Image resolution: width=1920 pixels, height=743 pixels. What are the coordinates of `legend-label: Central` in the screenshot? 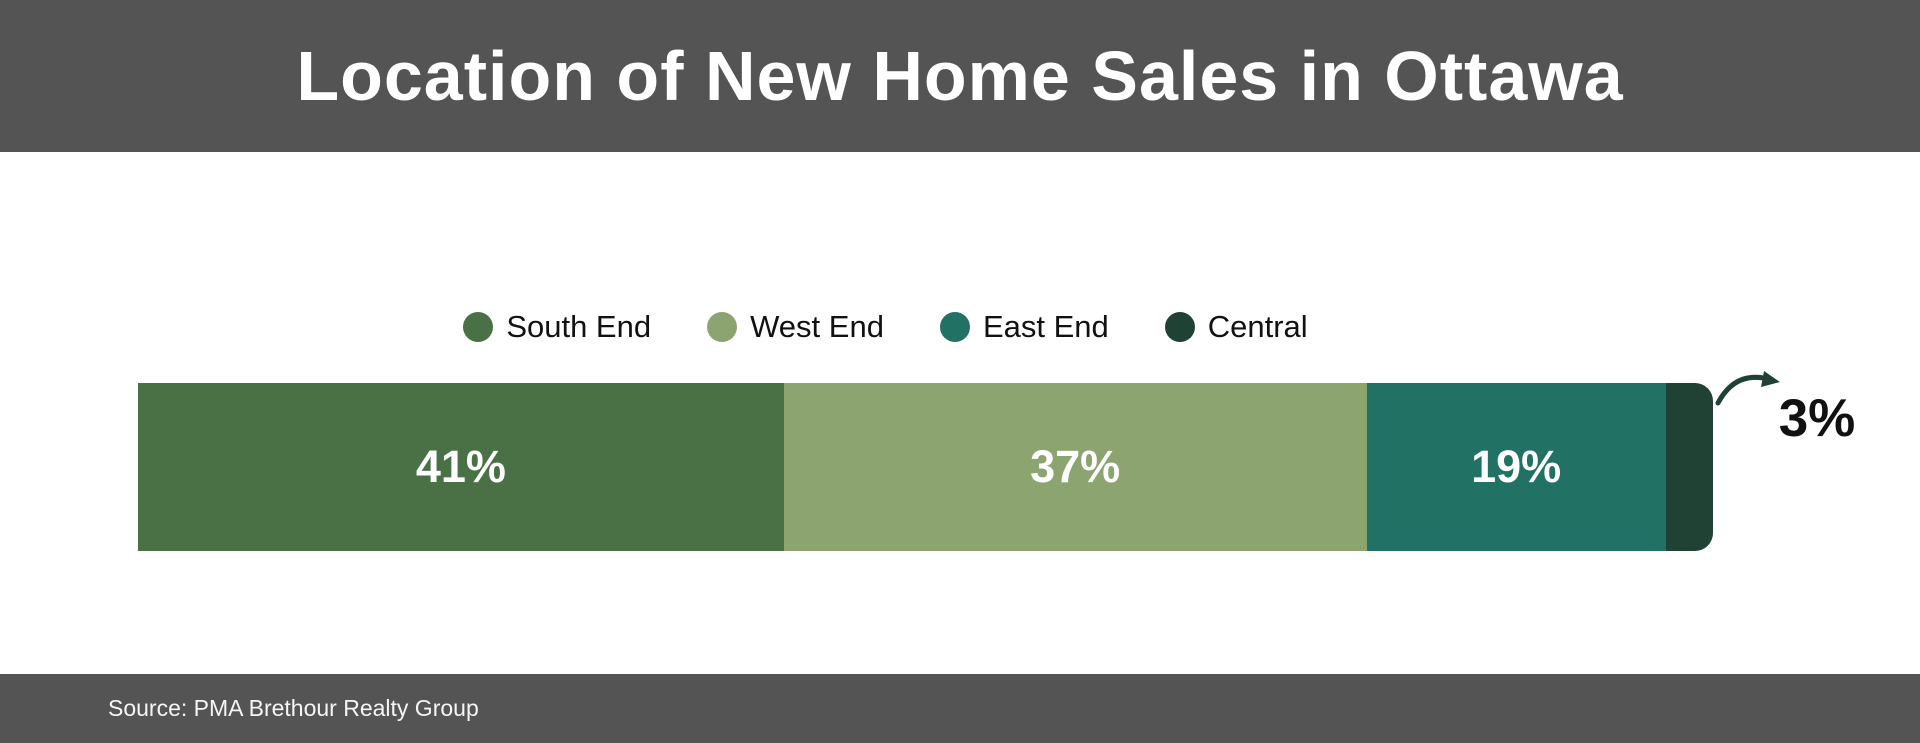 It's located at (1257, 326).